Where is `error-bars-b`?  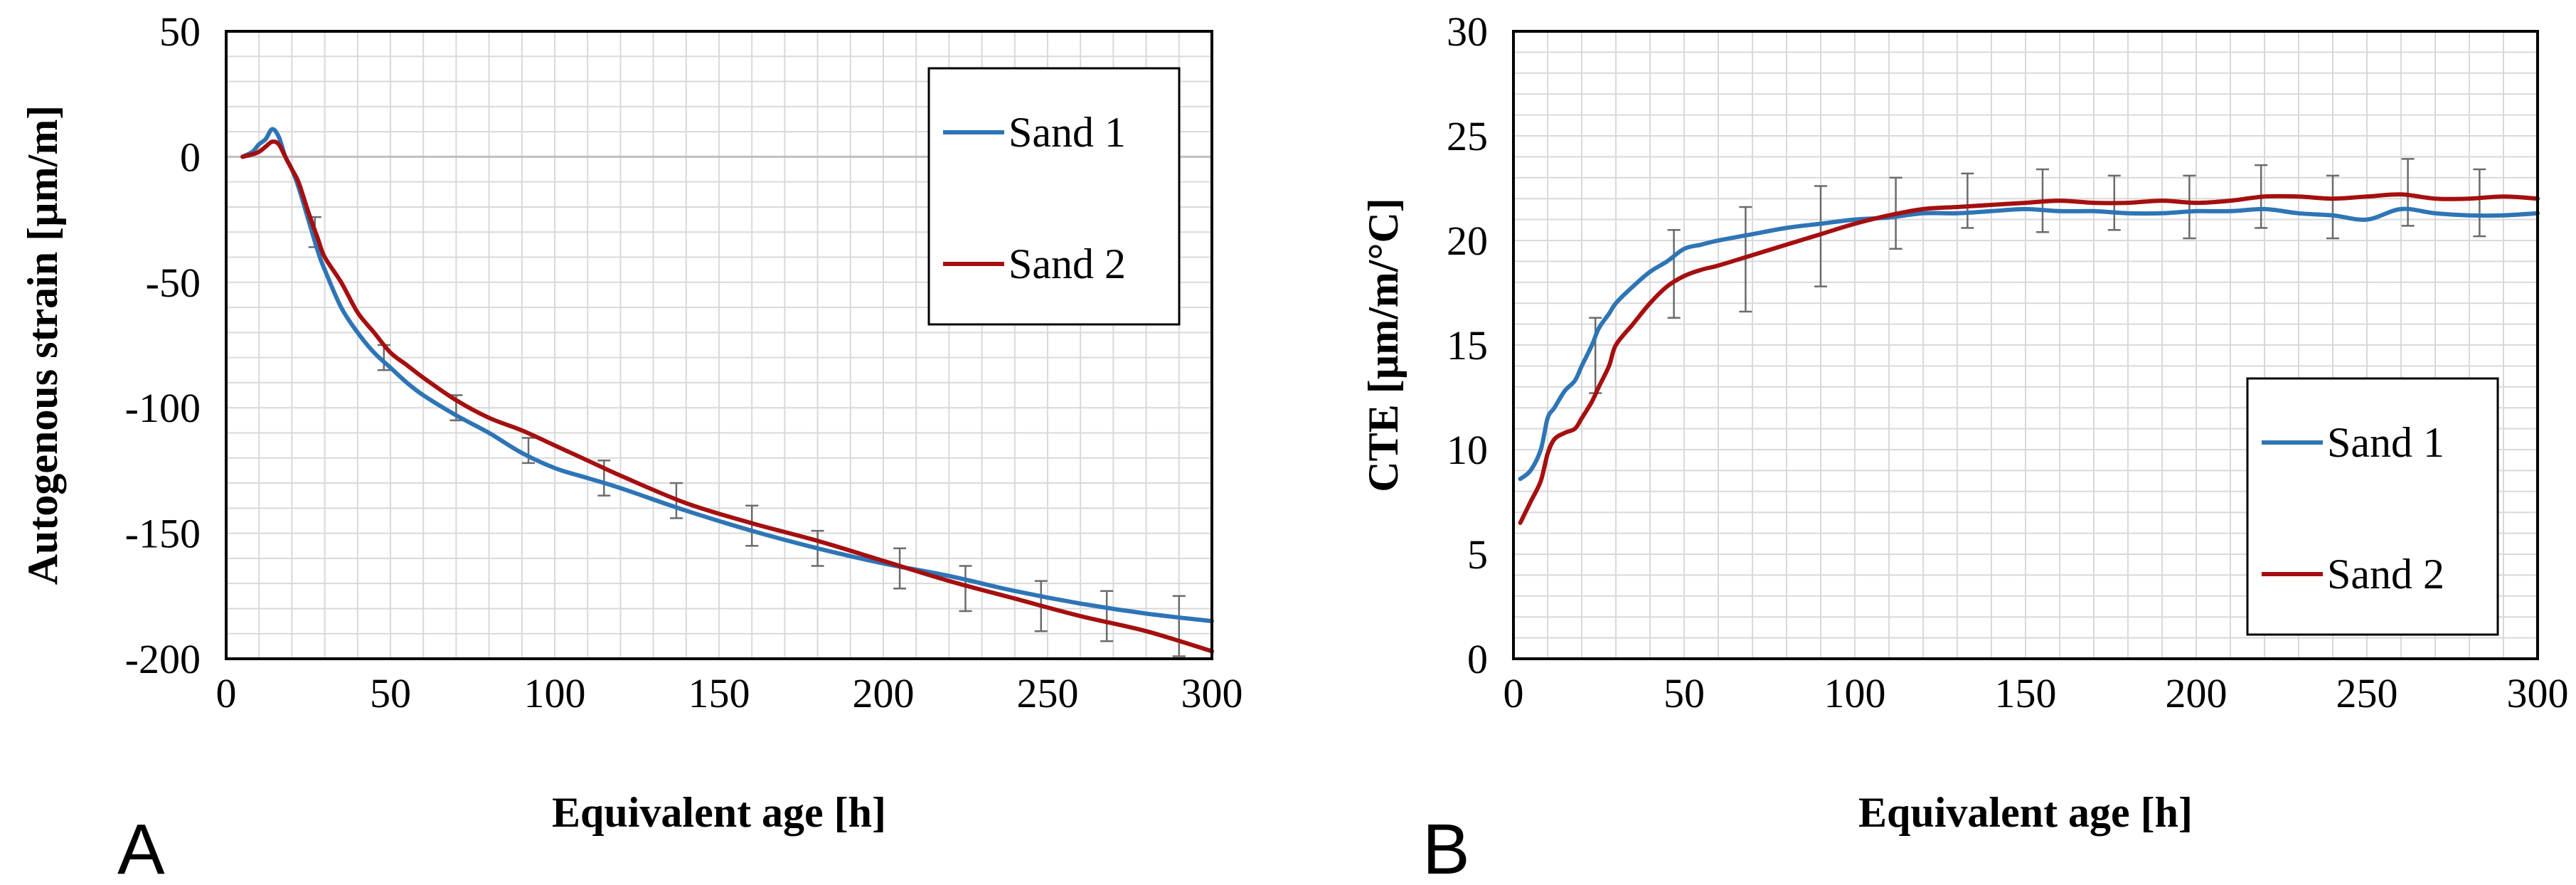 error-bars-b is located at coordinates (2037, 276).